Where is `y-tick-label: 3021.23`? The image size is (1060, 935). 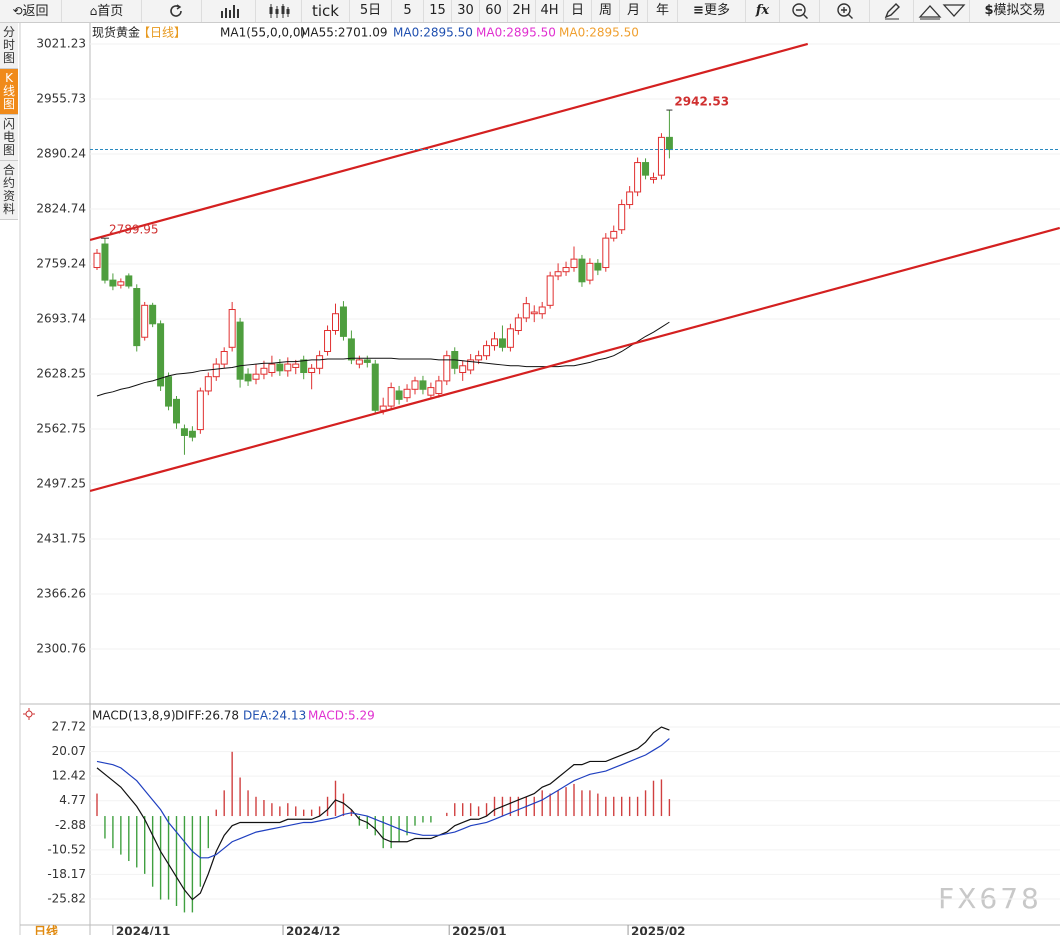
y-tick-label: 3021.23 is located at coordinates (61, 43).